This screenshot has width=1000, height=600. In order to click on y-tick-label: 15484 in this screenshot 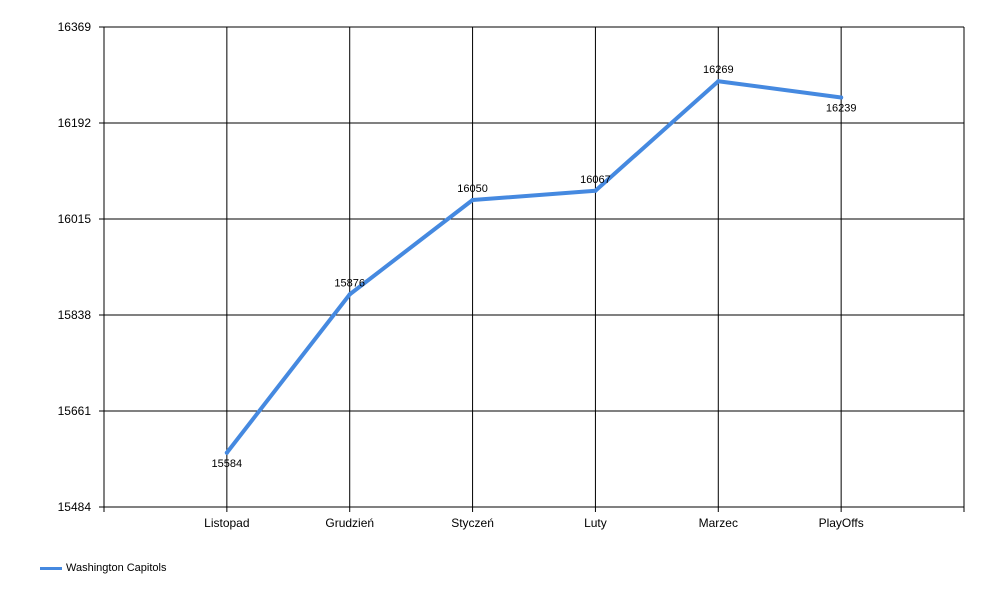, I will do `click(75, 507)`.